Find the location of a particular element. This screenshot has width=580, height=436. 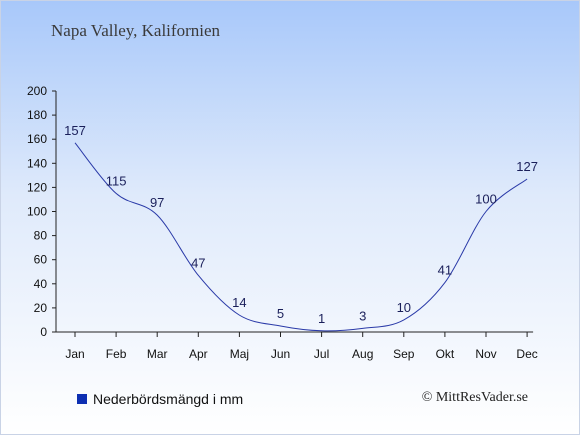

x-tick-label: Mar is located at coordinates (157, 354).